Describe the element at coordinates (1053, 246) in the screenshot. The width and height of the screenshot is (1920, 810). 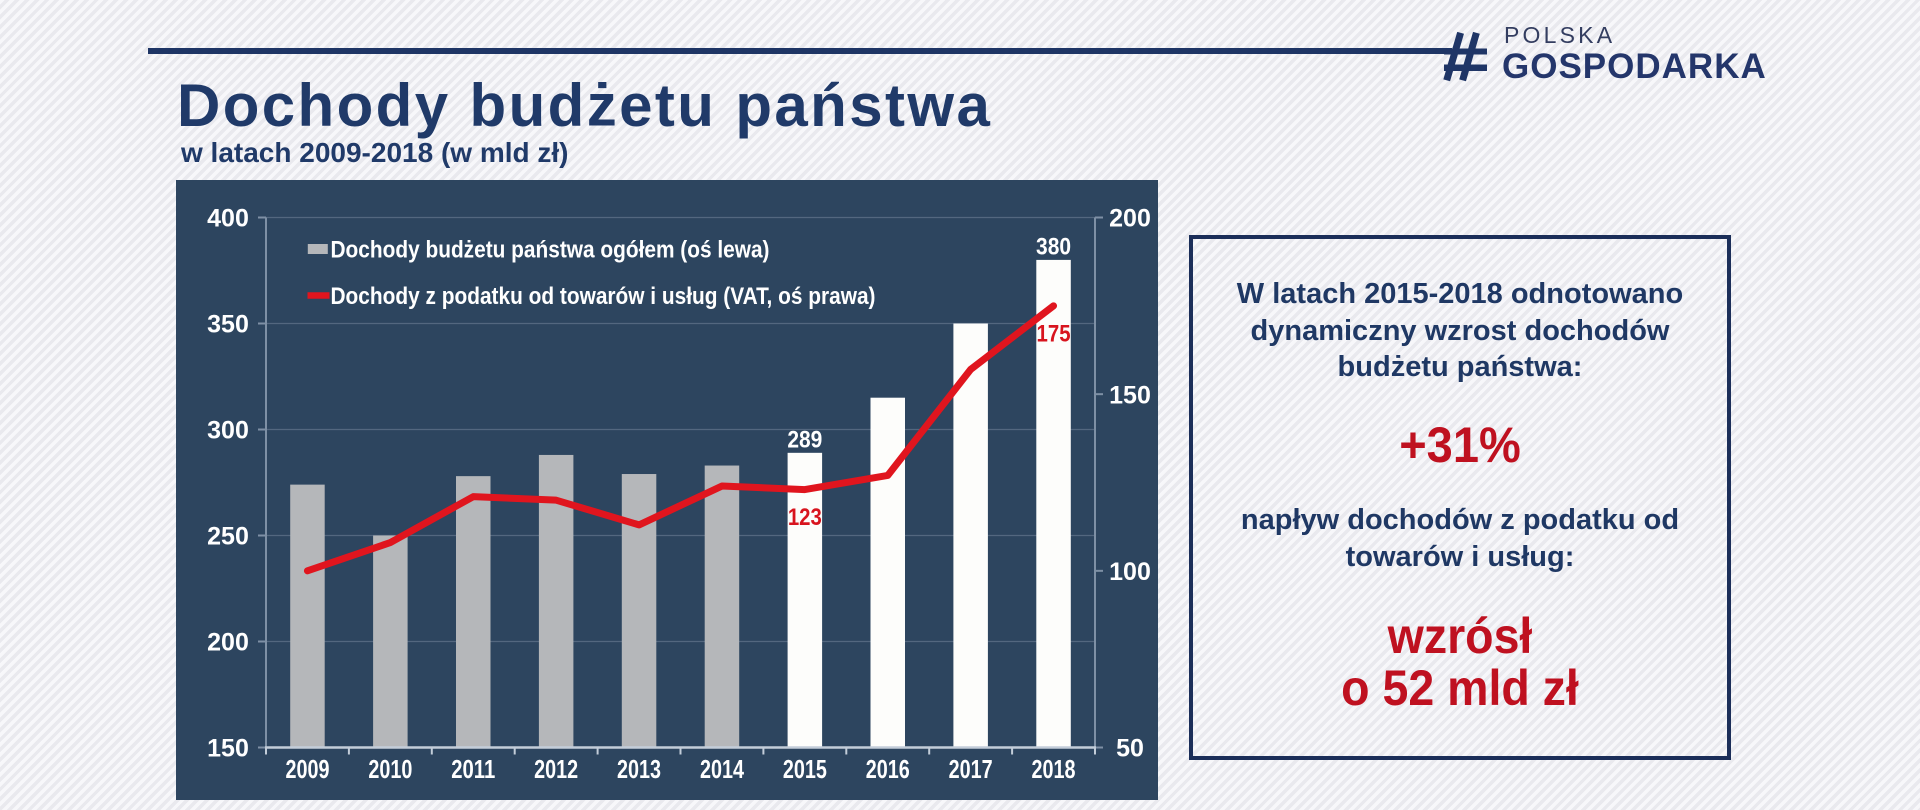
I see `bar-label-2018: 380` at that location.